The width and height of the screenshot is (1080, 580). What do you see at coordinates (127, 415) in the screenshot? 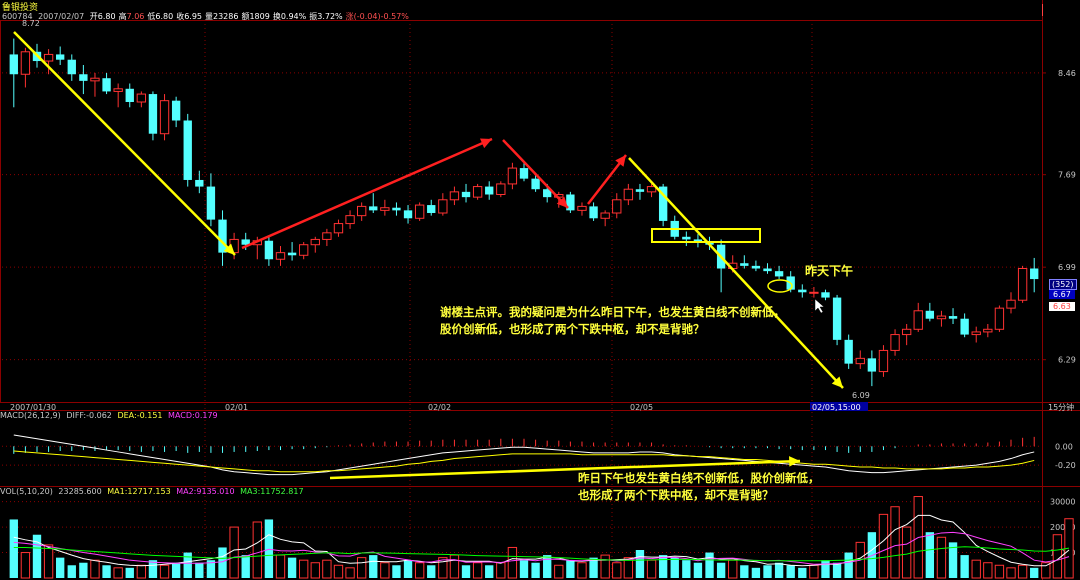
I see `dea-label: DEA:` at bounding box center [127, 415].